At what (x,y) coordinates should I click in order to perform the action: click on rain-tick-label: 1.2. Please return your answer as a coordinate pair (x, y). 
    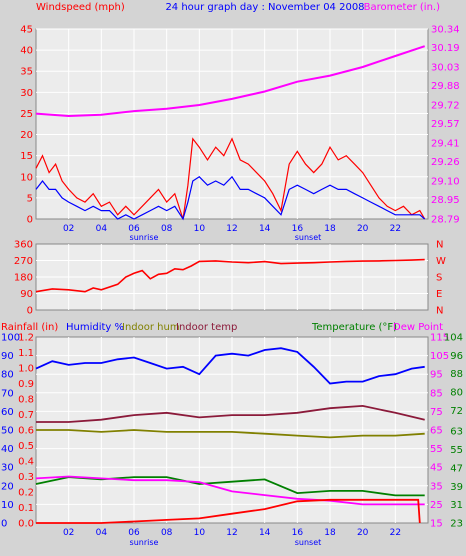
    Looking at the image, I should click on (26, 338).